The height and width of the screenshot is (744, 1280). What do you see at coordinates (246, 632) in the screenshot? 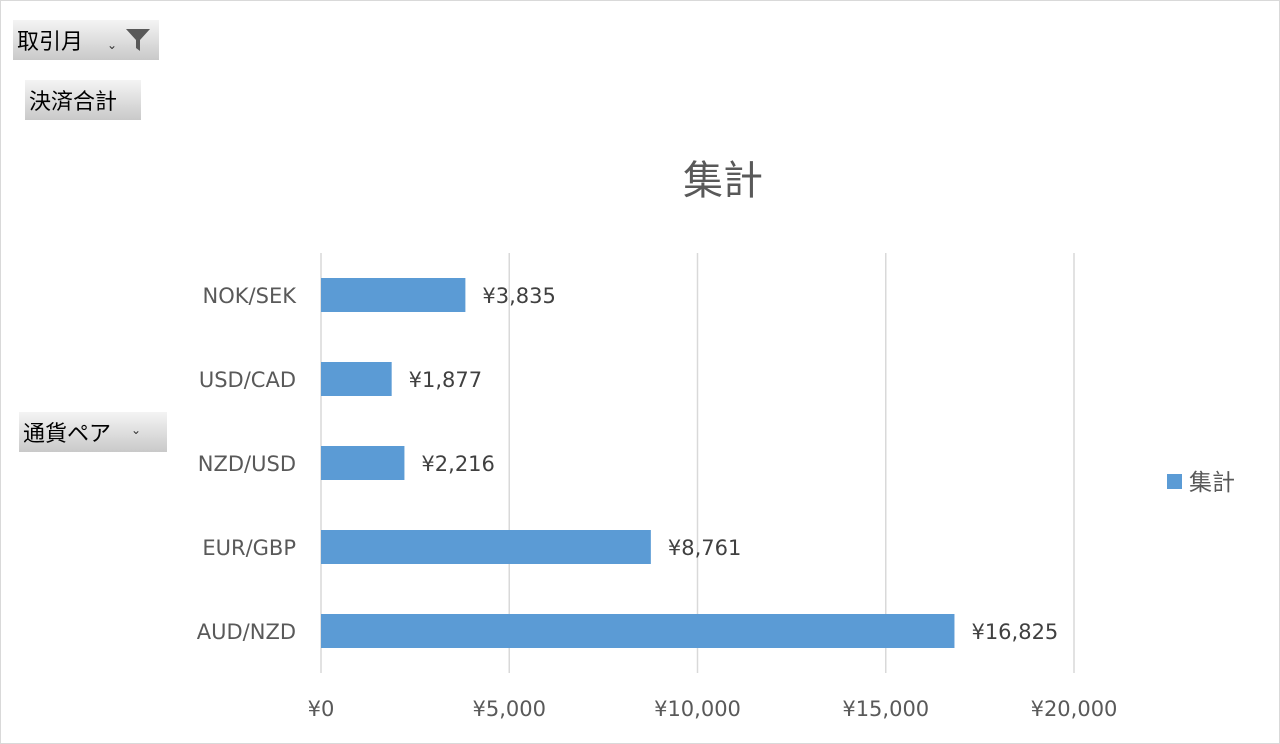
I see `category-label: AUD/NZD` at bounding box center [246, 632].